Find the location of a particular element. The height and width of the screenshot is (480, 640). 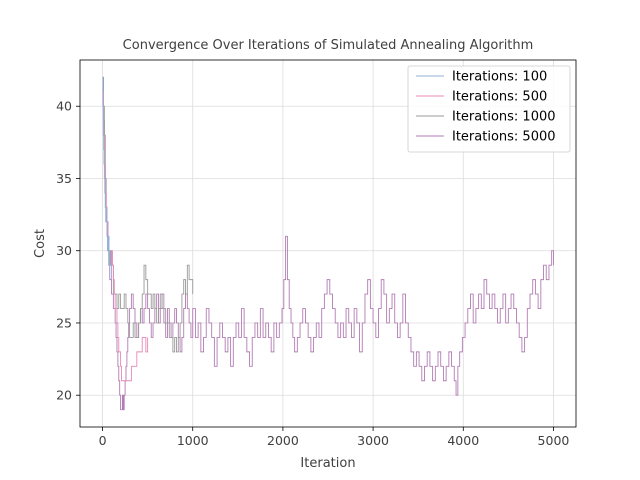

y-tick-label: 30 is located at coordinates (64, 250).